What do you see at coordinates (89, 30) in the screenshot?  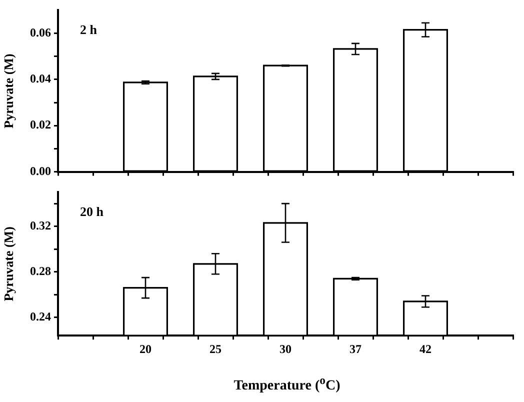 I see `annotation: 2 h` at bounding box center [89, 30].